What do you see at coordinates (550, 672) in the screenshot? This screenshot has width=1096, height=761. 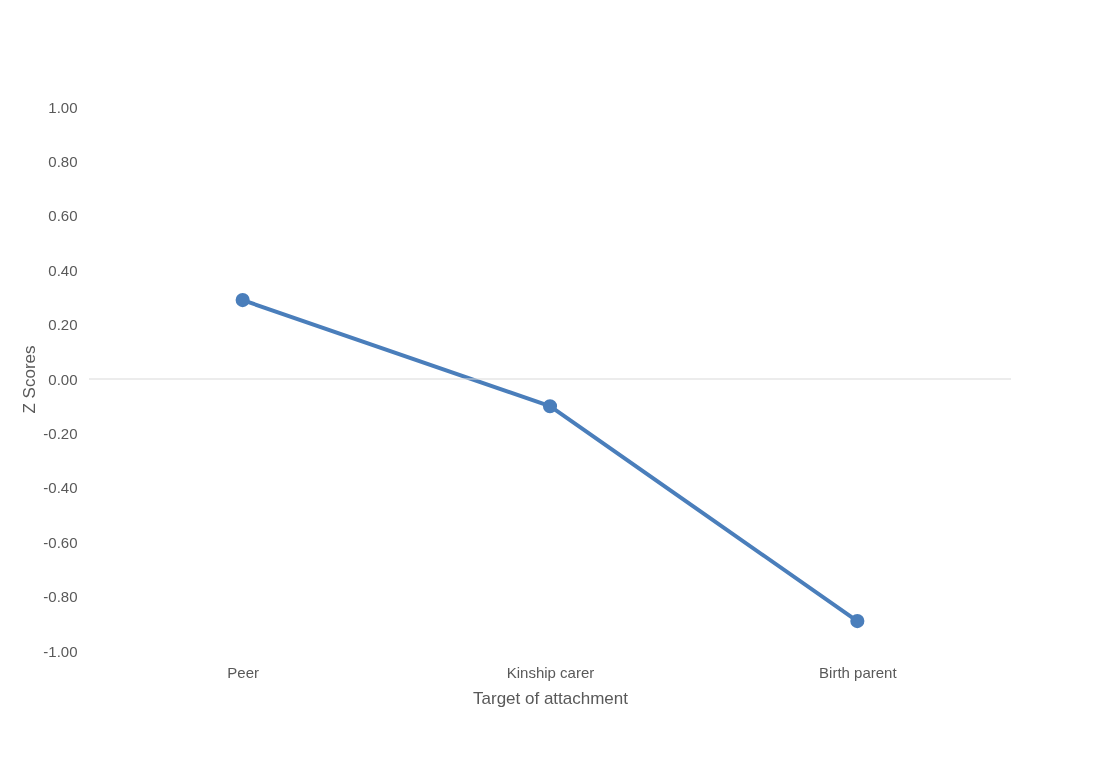 I see `x-tick-label: Kinship carer` at bounding box center [550, 672].